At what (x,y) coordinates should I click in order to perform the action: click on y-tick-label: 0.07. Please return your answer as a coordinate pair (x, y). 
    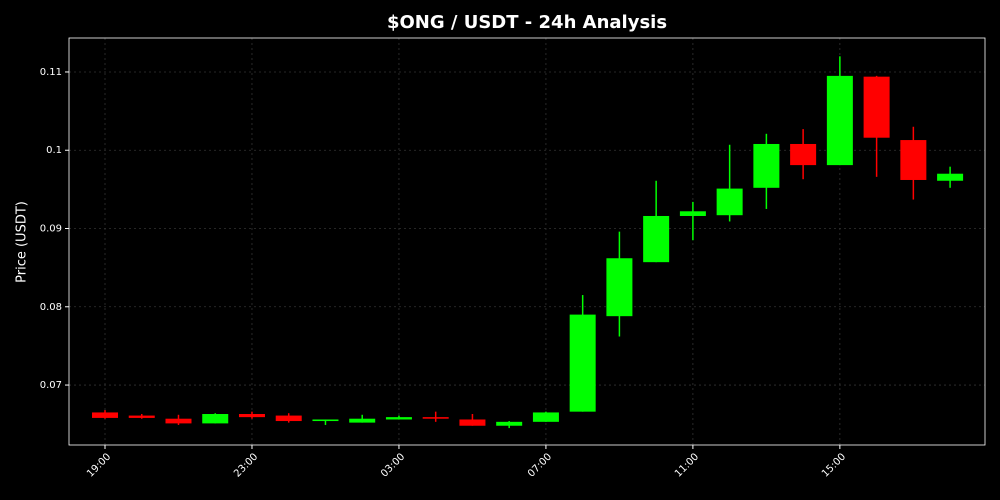
    Looking at the image, I should click on (51, 385).